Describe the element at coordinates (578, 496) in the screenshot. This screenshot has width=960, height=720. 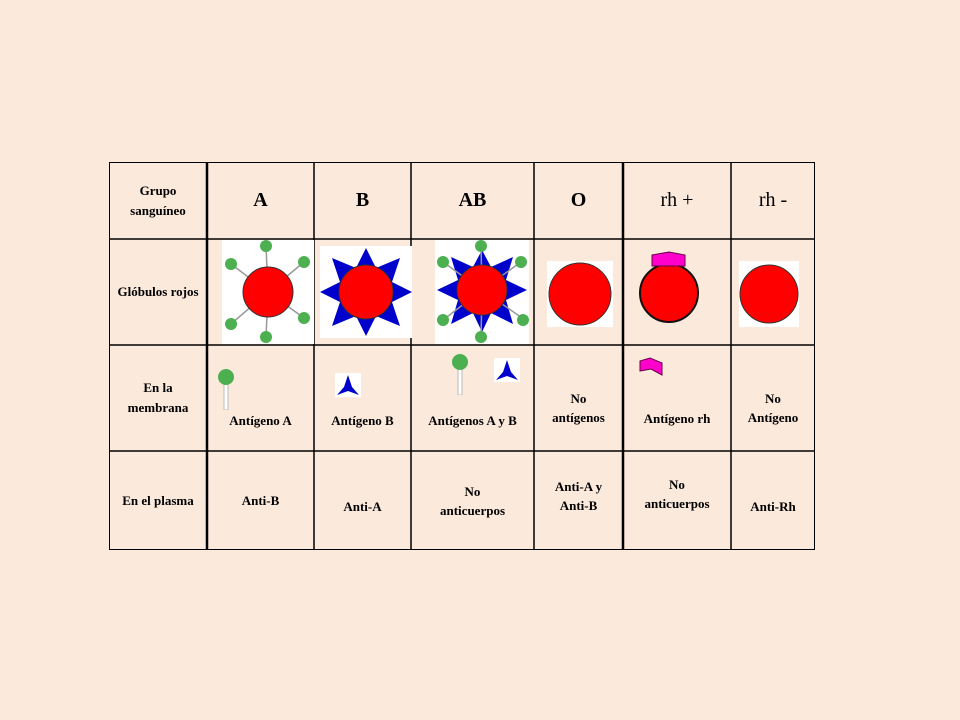
I see `plasma-o-text: Anti-A y Anti-B` at that location.